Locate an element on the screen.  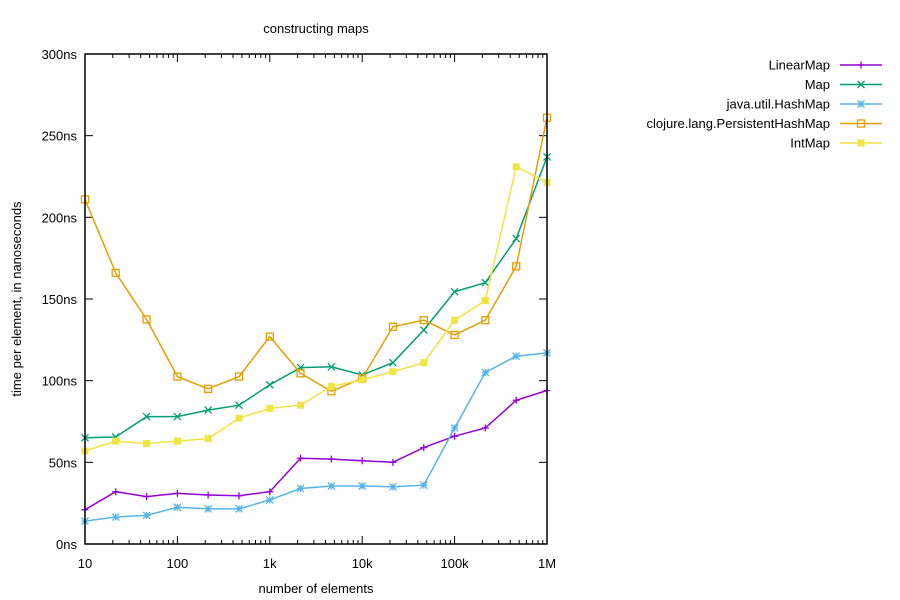
legend-entry: java.util.HashMap is located at coordinates (804, 104).